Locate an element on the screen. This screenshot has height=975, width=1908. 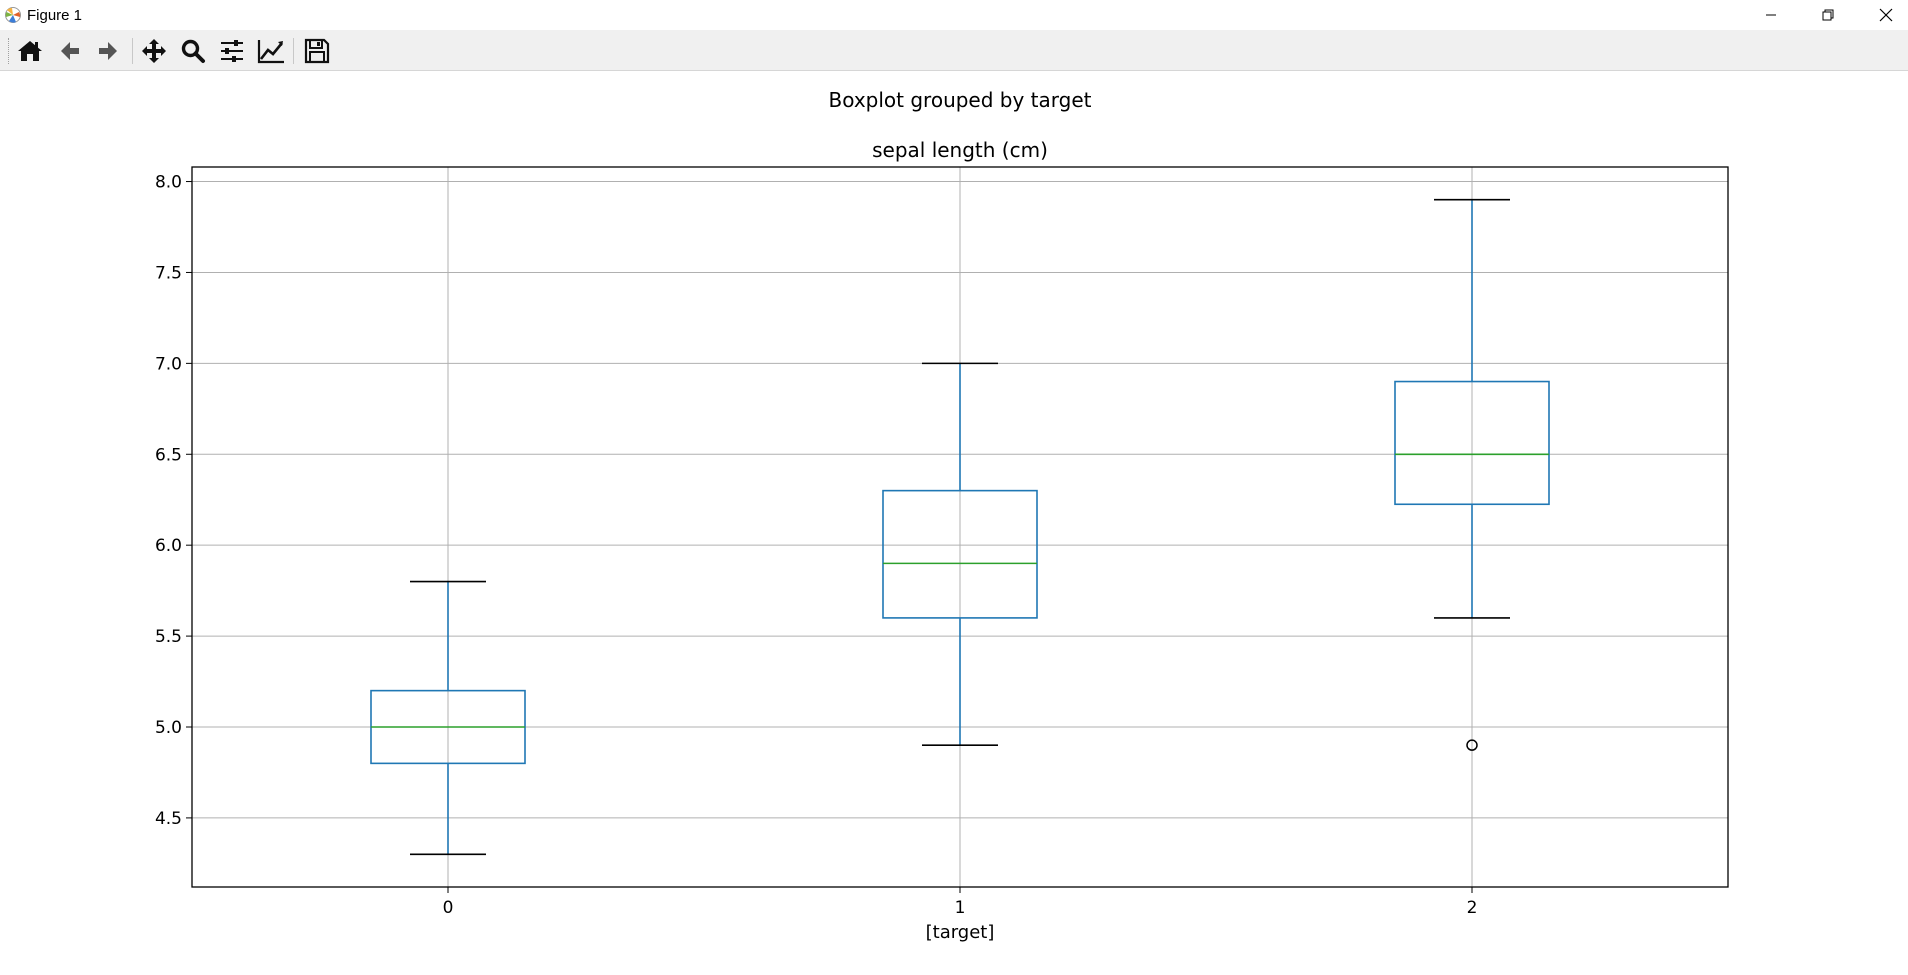
close-button is located at coordinates (1882, 15).